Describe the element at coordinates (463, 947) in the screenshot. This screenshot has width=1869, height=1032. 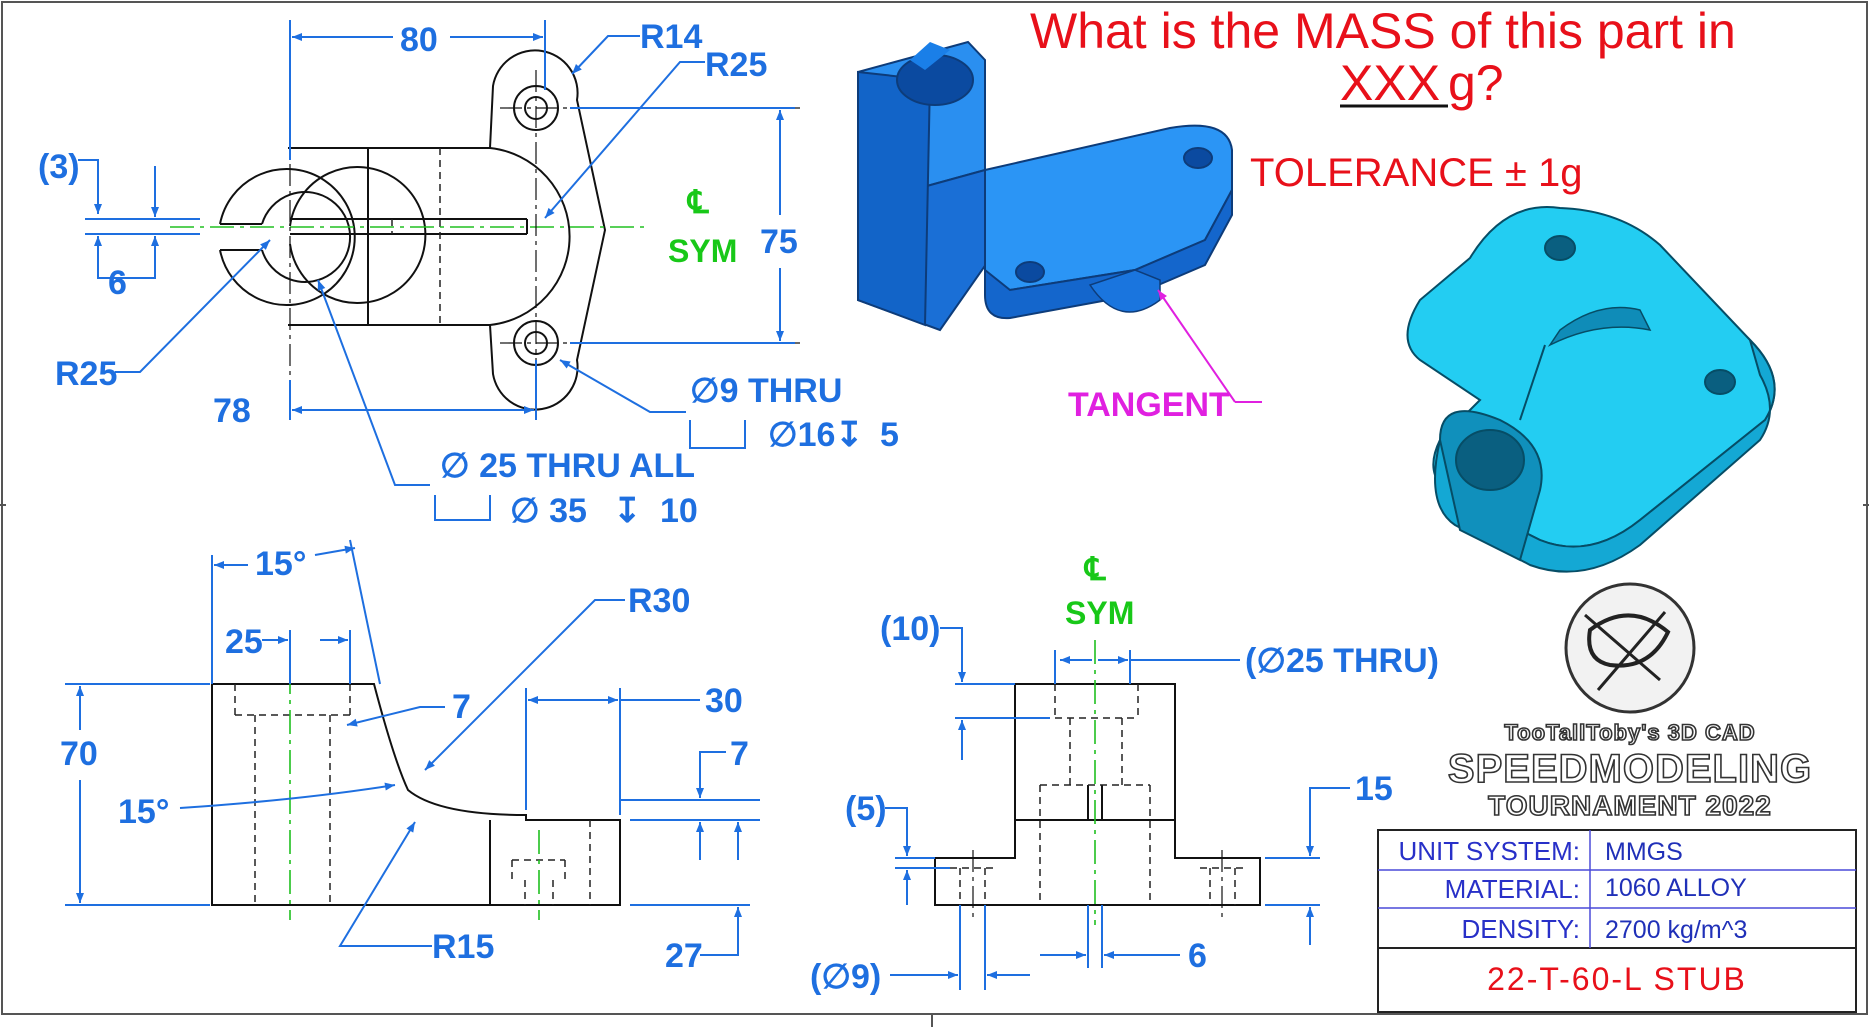
I see `dim-r15: R15` at that location.